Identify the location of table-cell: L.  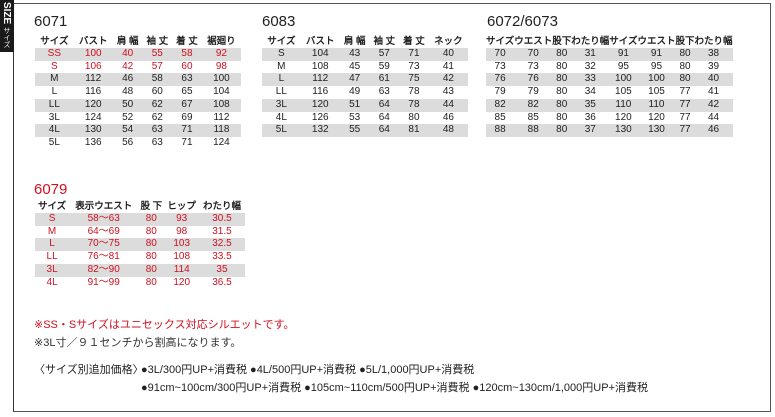
(52, 245).